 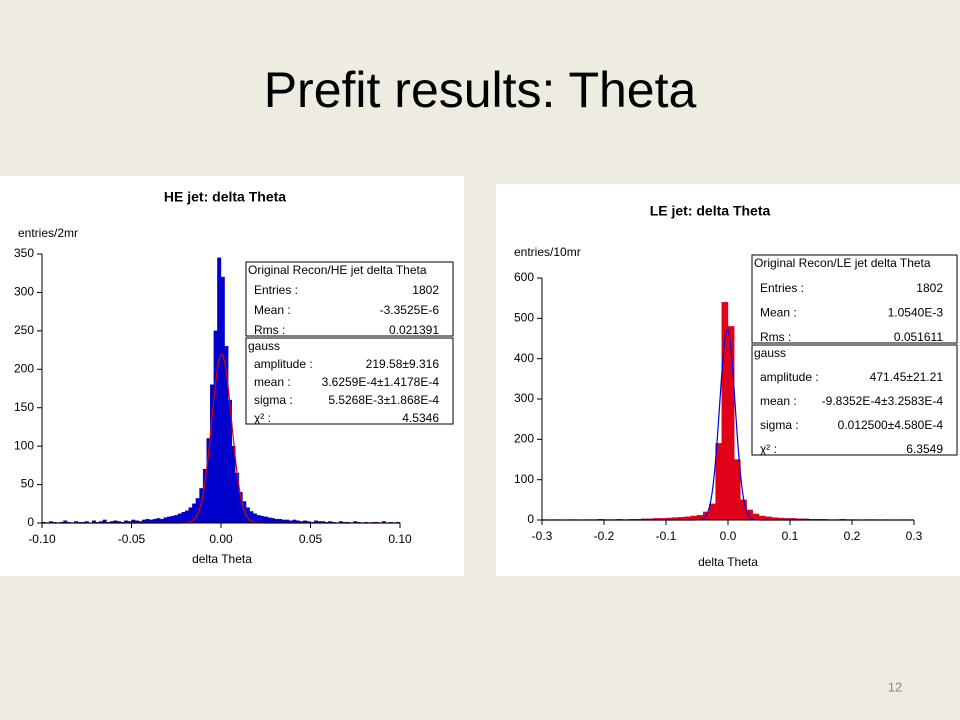 I want to click on y-tick-label: 150, so click(x=24, y=407).